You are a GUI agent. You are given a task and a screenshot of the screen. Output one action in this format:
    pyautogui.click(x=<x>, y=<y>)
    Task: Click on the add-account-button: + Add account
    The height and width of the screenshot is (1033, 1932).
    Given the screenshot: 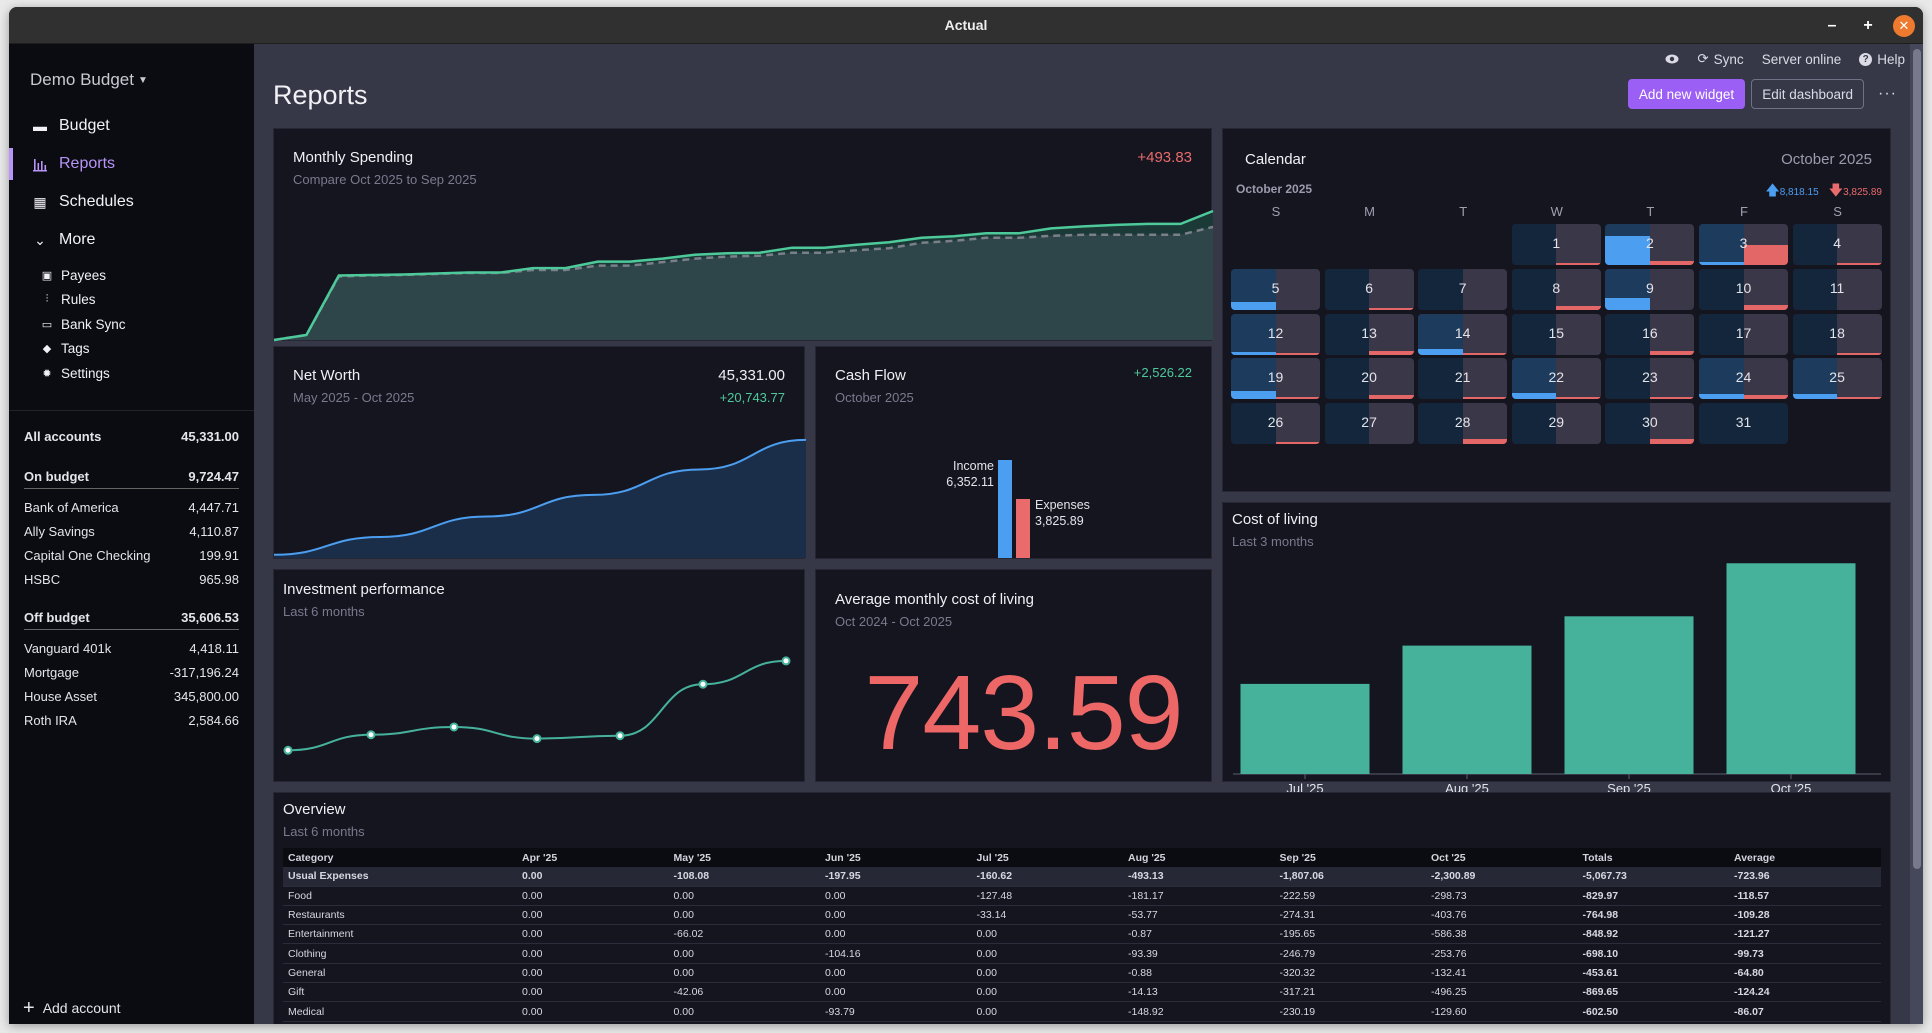 What is the action you would take?
    pyautogui.click(x=72, y=1008)
    